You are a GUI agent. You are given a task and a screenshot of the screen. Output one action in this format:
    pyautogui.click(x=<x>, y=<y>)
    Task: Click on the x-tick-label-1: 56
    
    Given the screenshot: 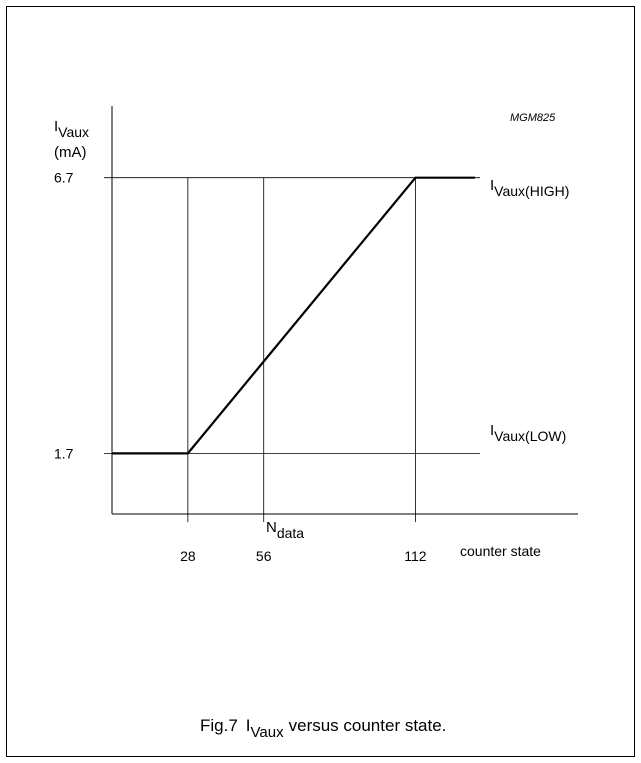 What is the action you would take?
    pyautogui.click(x=264, y=556)
    